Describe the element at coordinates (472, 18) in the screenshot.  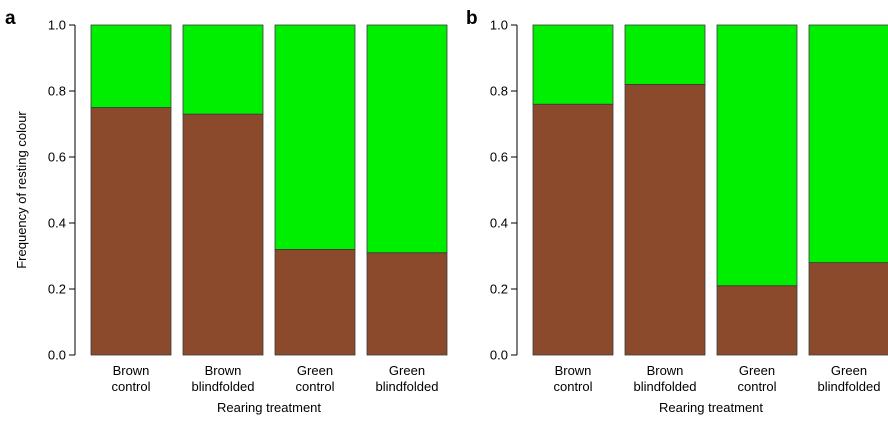
I see `panel-label: b` at that location.